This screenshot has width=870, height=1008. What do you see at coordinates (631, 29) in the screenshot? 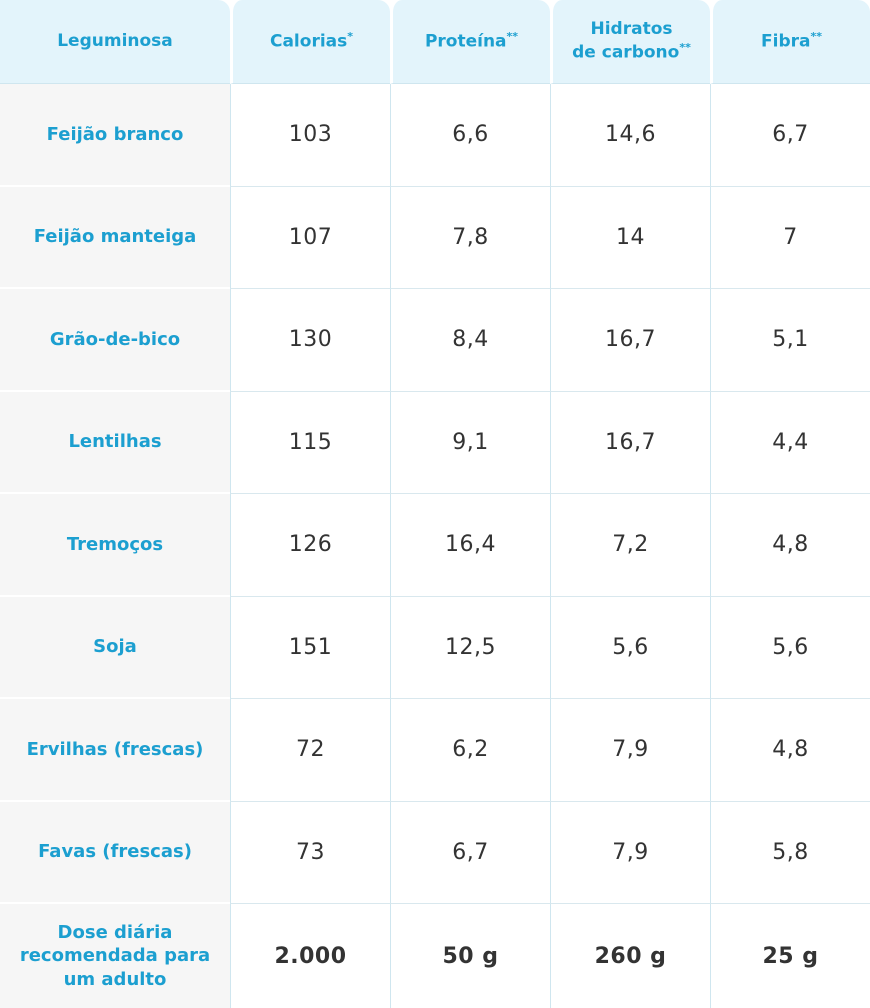
I see `header-label: Hidratos` at bounding box center [631, 29].